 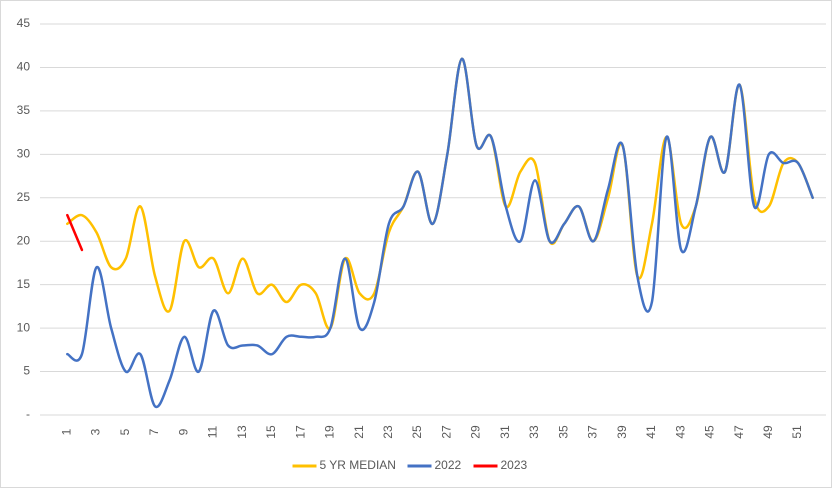 What do you see at coordinates (797, 432) in the screenshot?
I see `x-tick-label: 51` at bounding box center [797, 432].